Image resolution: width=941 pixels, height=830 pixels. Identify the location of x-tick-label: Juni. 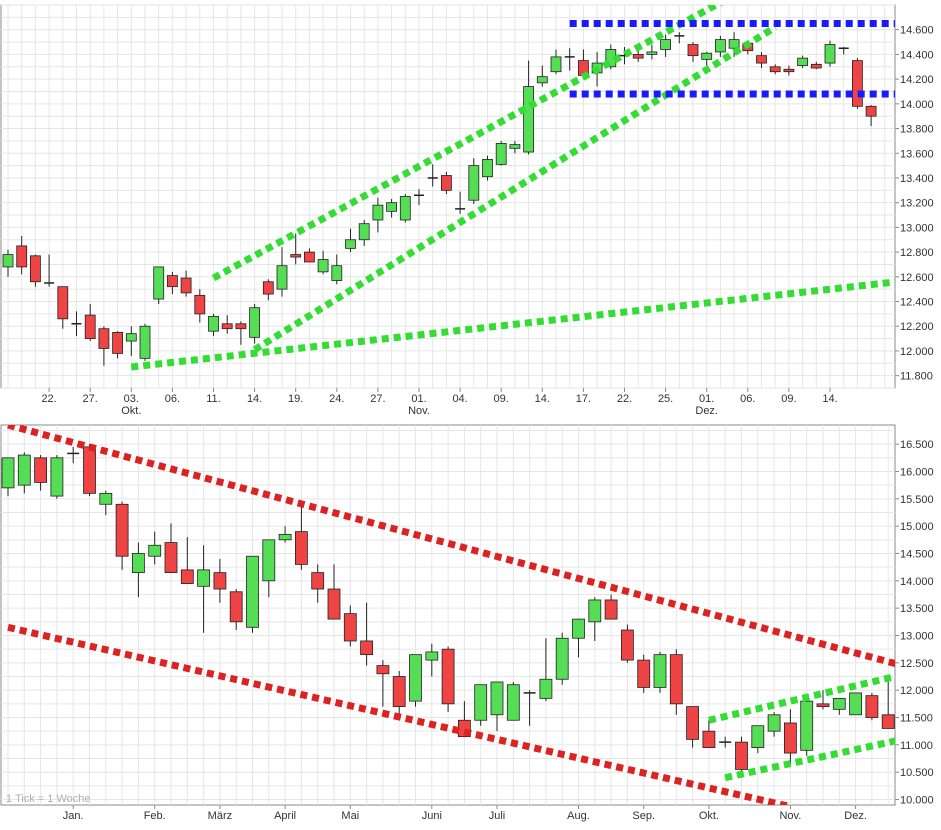
(432, 816).